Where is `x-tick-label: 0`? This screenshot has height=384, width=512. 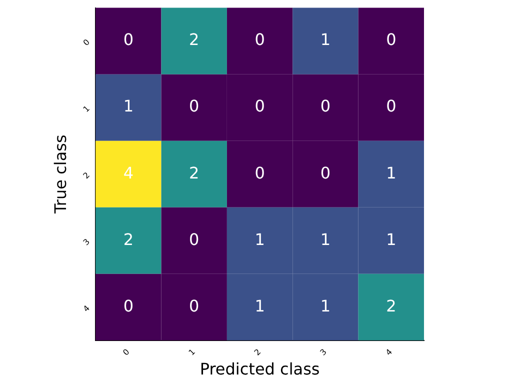 x-tick-label: 0 is located at coordinates (126, 352).